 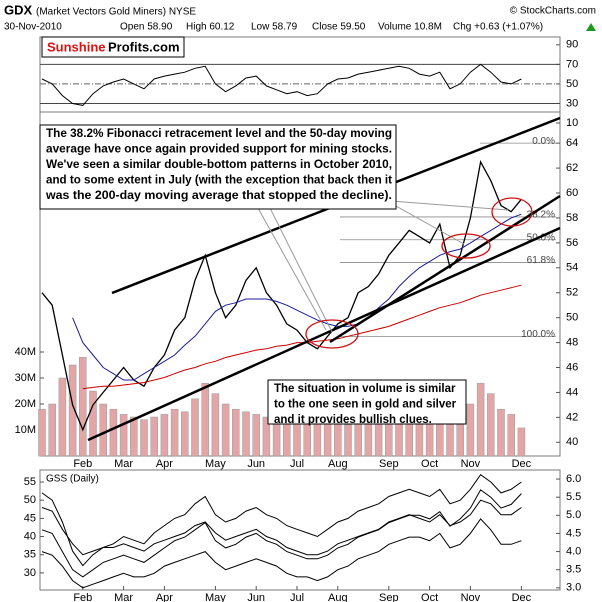 What do you see at coordinates (573, 570) in the screenshot?
I see `y2-tick-label: 3.5` at bounding box center [573, 570].